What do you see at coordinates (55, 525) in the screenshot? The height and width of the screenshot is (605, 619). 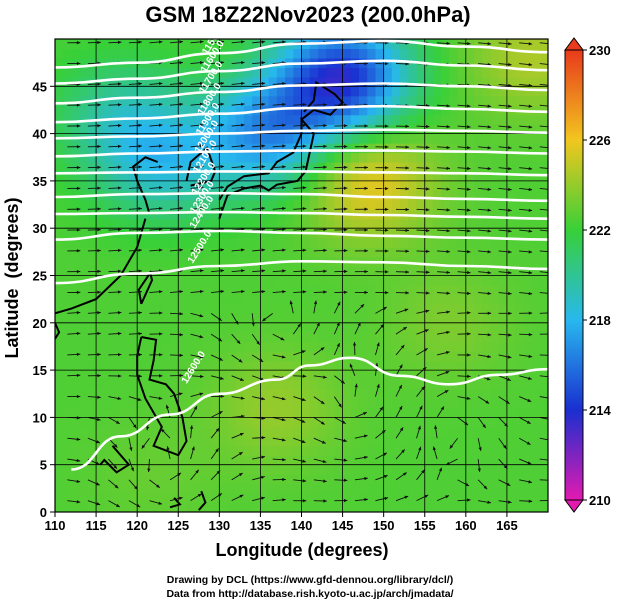 I see `x-tick-label: 110` at bounding box center [55, 525].